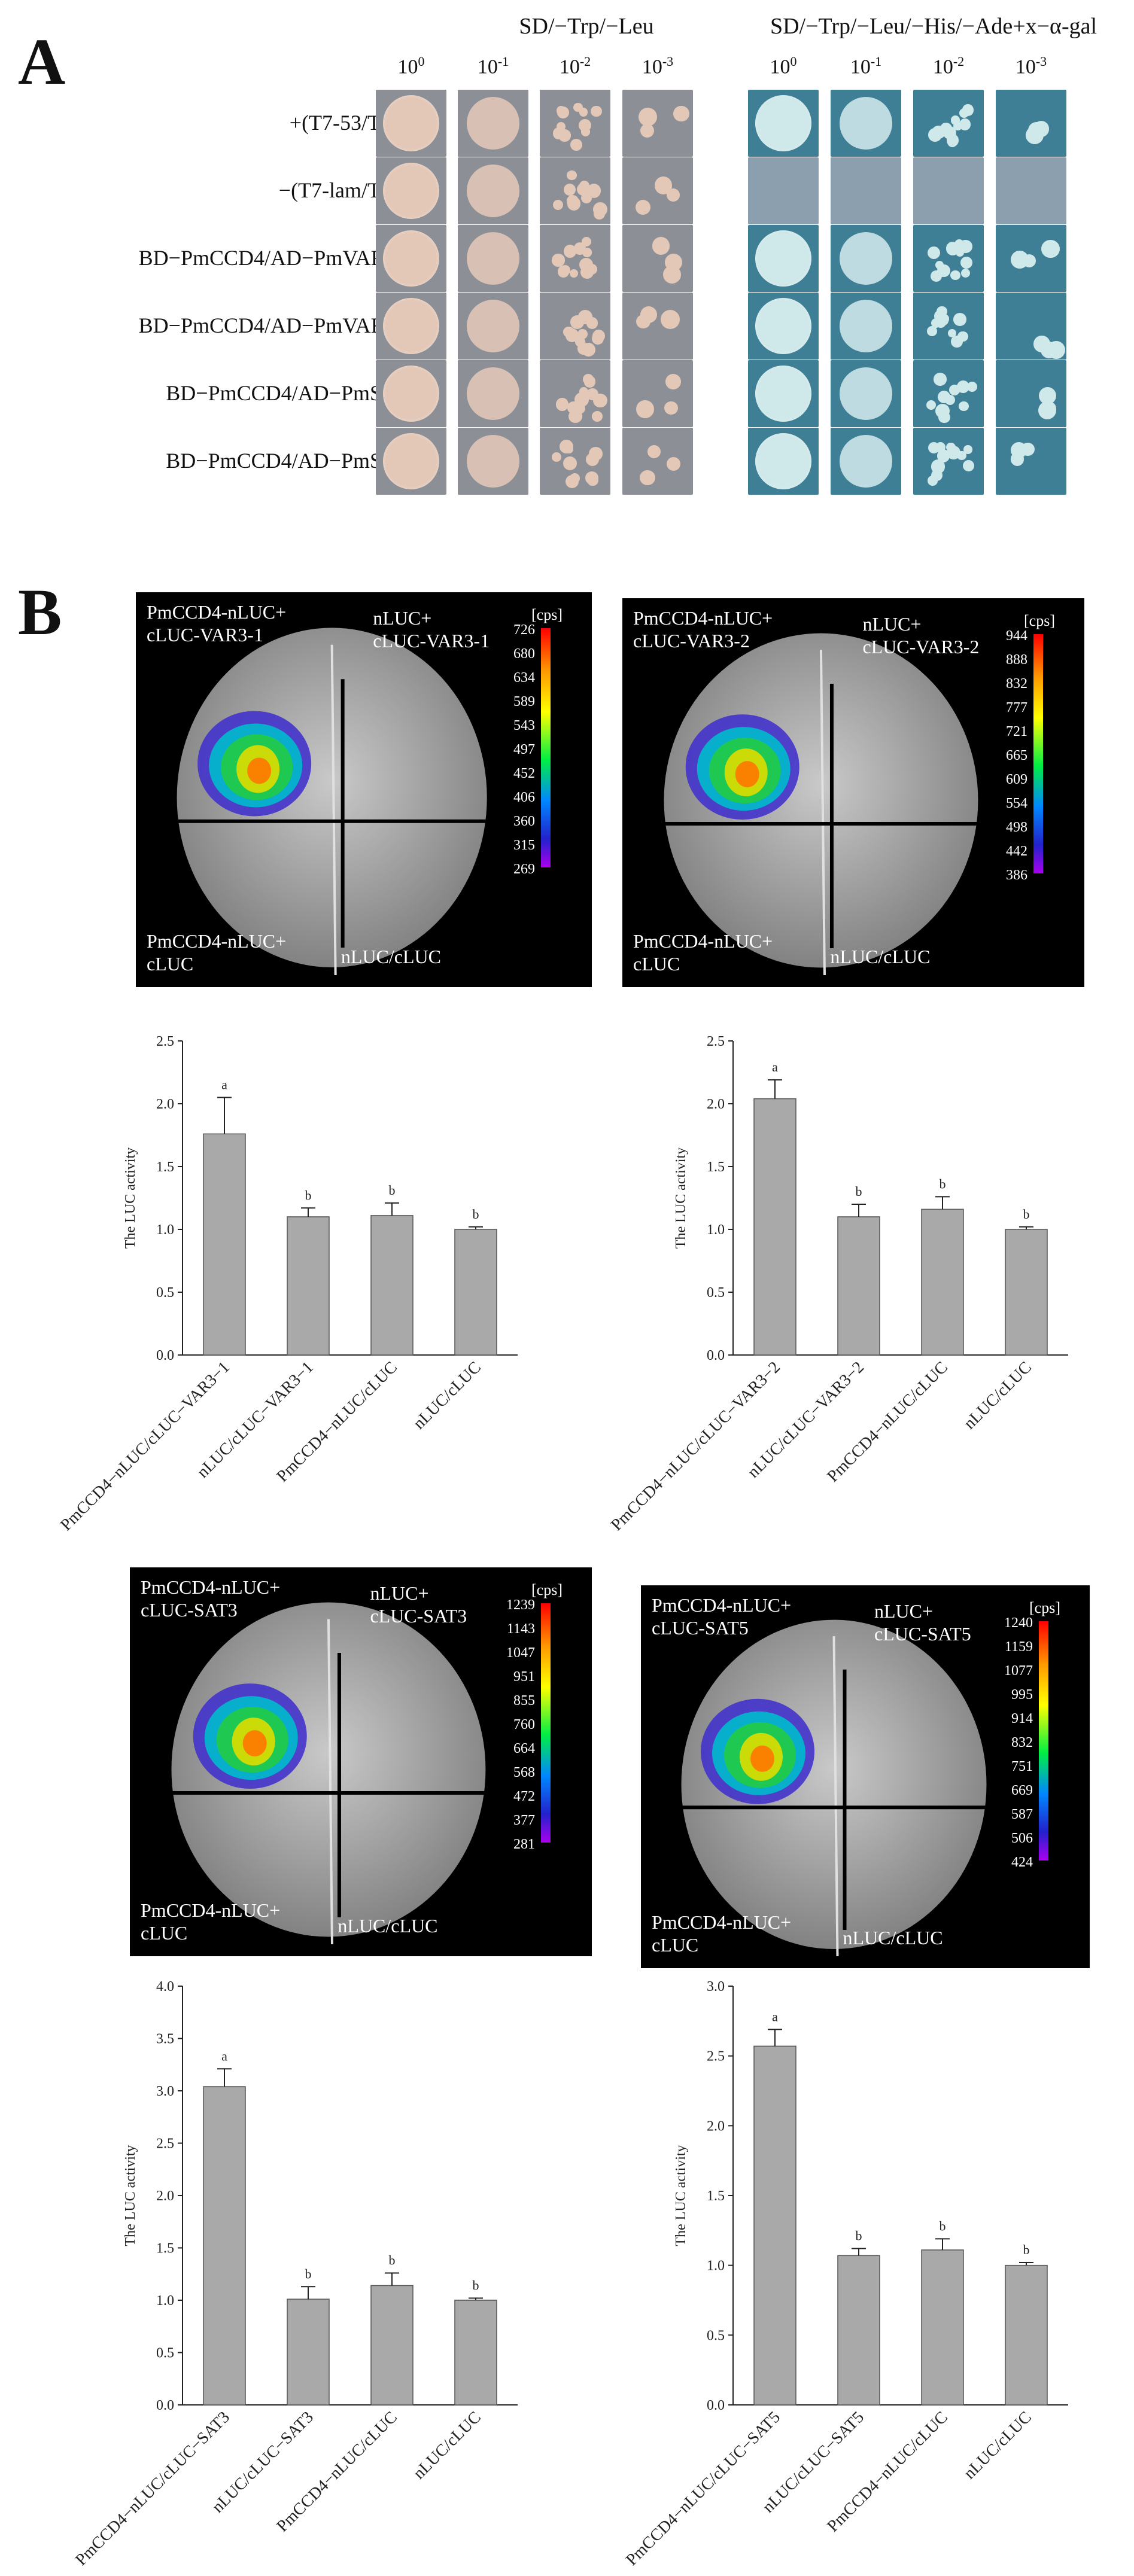 The width and height of the screenshot is (1134, 2576). Describe the element at coordinates (165, 1987) in the screenshot. I see `y-tick-label: 4.0` at that location.